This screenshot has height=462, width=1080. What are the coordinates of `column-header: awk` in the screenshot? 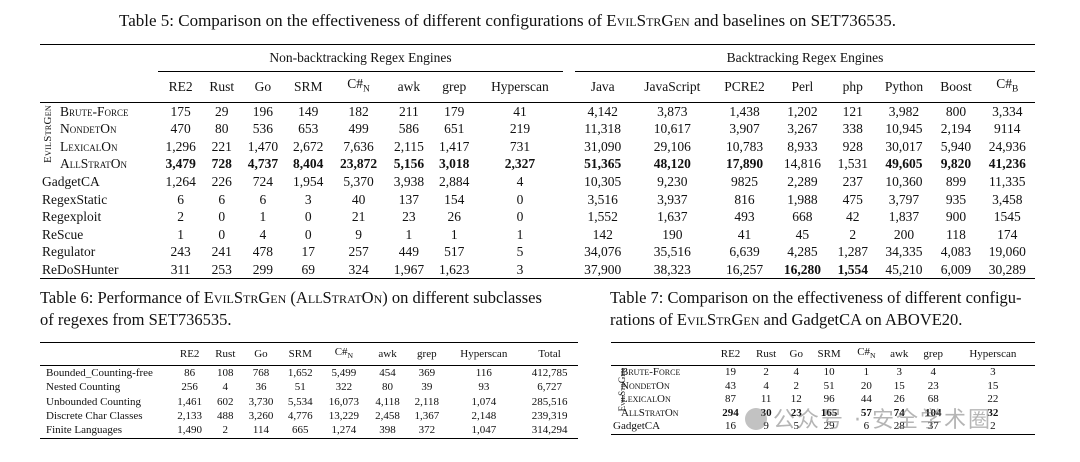 It's located at (899, 354).